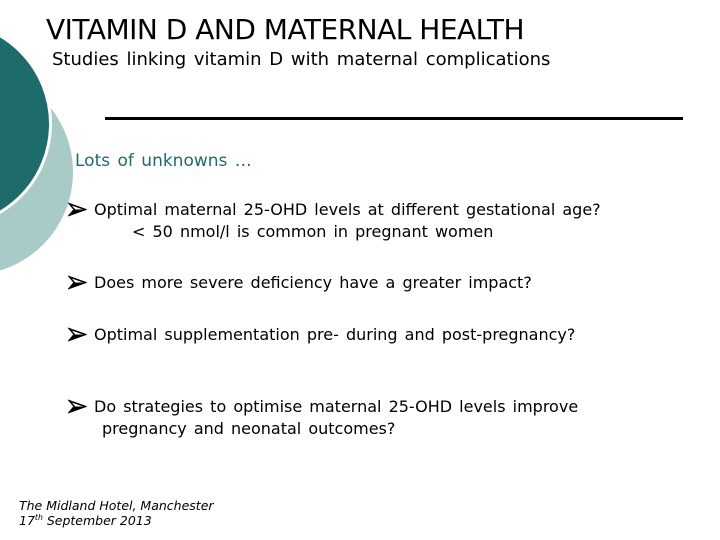  Describe the element at coordinates (394, 118) in the screenshot. I see `title-divider` at that location.